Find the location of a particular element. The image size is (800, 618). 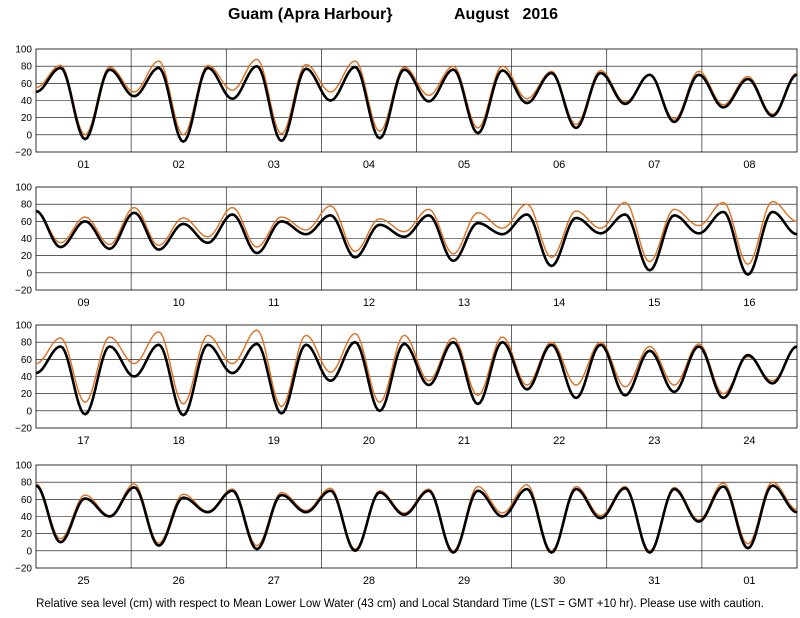

day-label: 20 is located at coordinates (369, 441).